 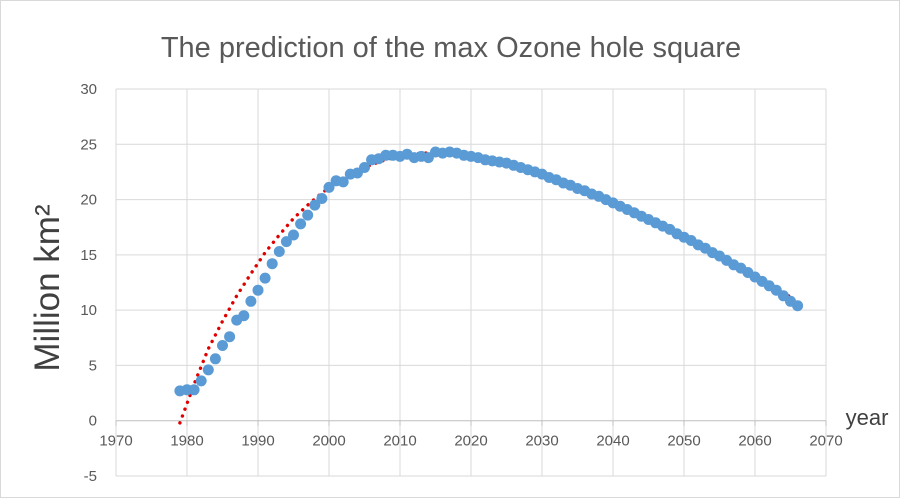 What do you see at coordinates (93, 365) in the screenshot?
I see `y-tick-label: 5` at bounding box center [93, 365].